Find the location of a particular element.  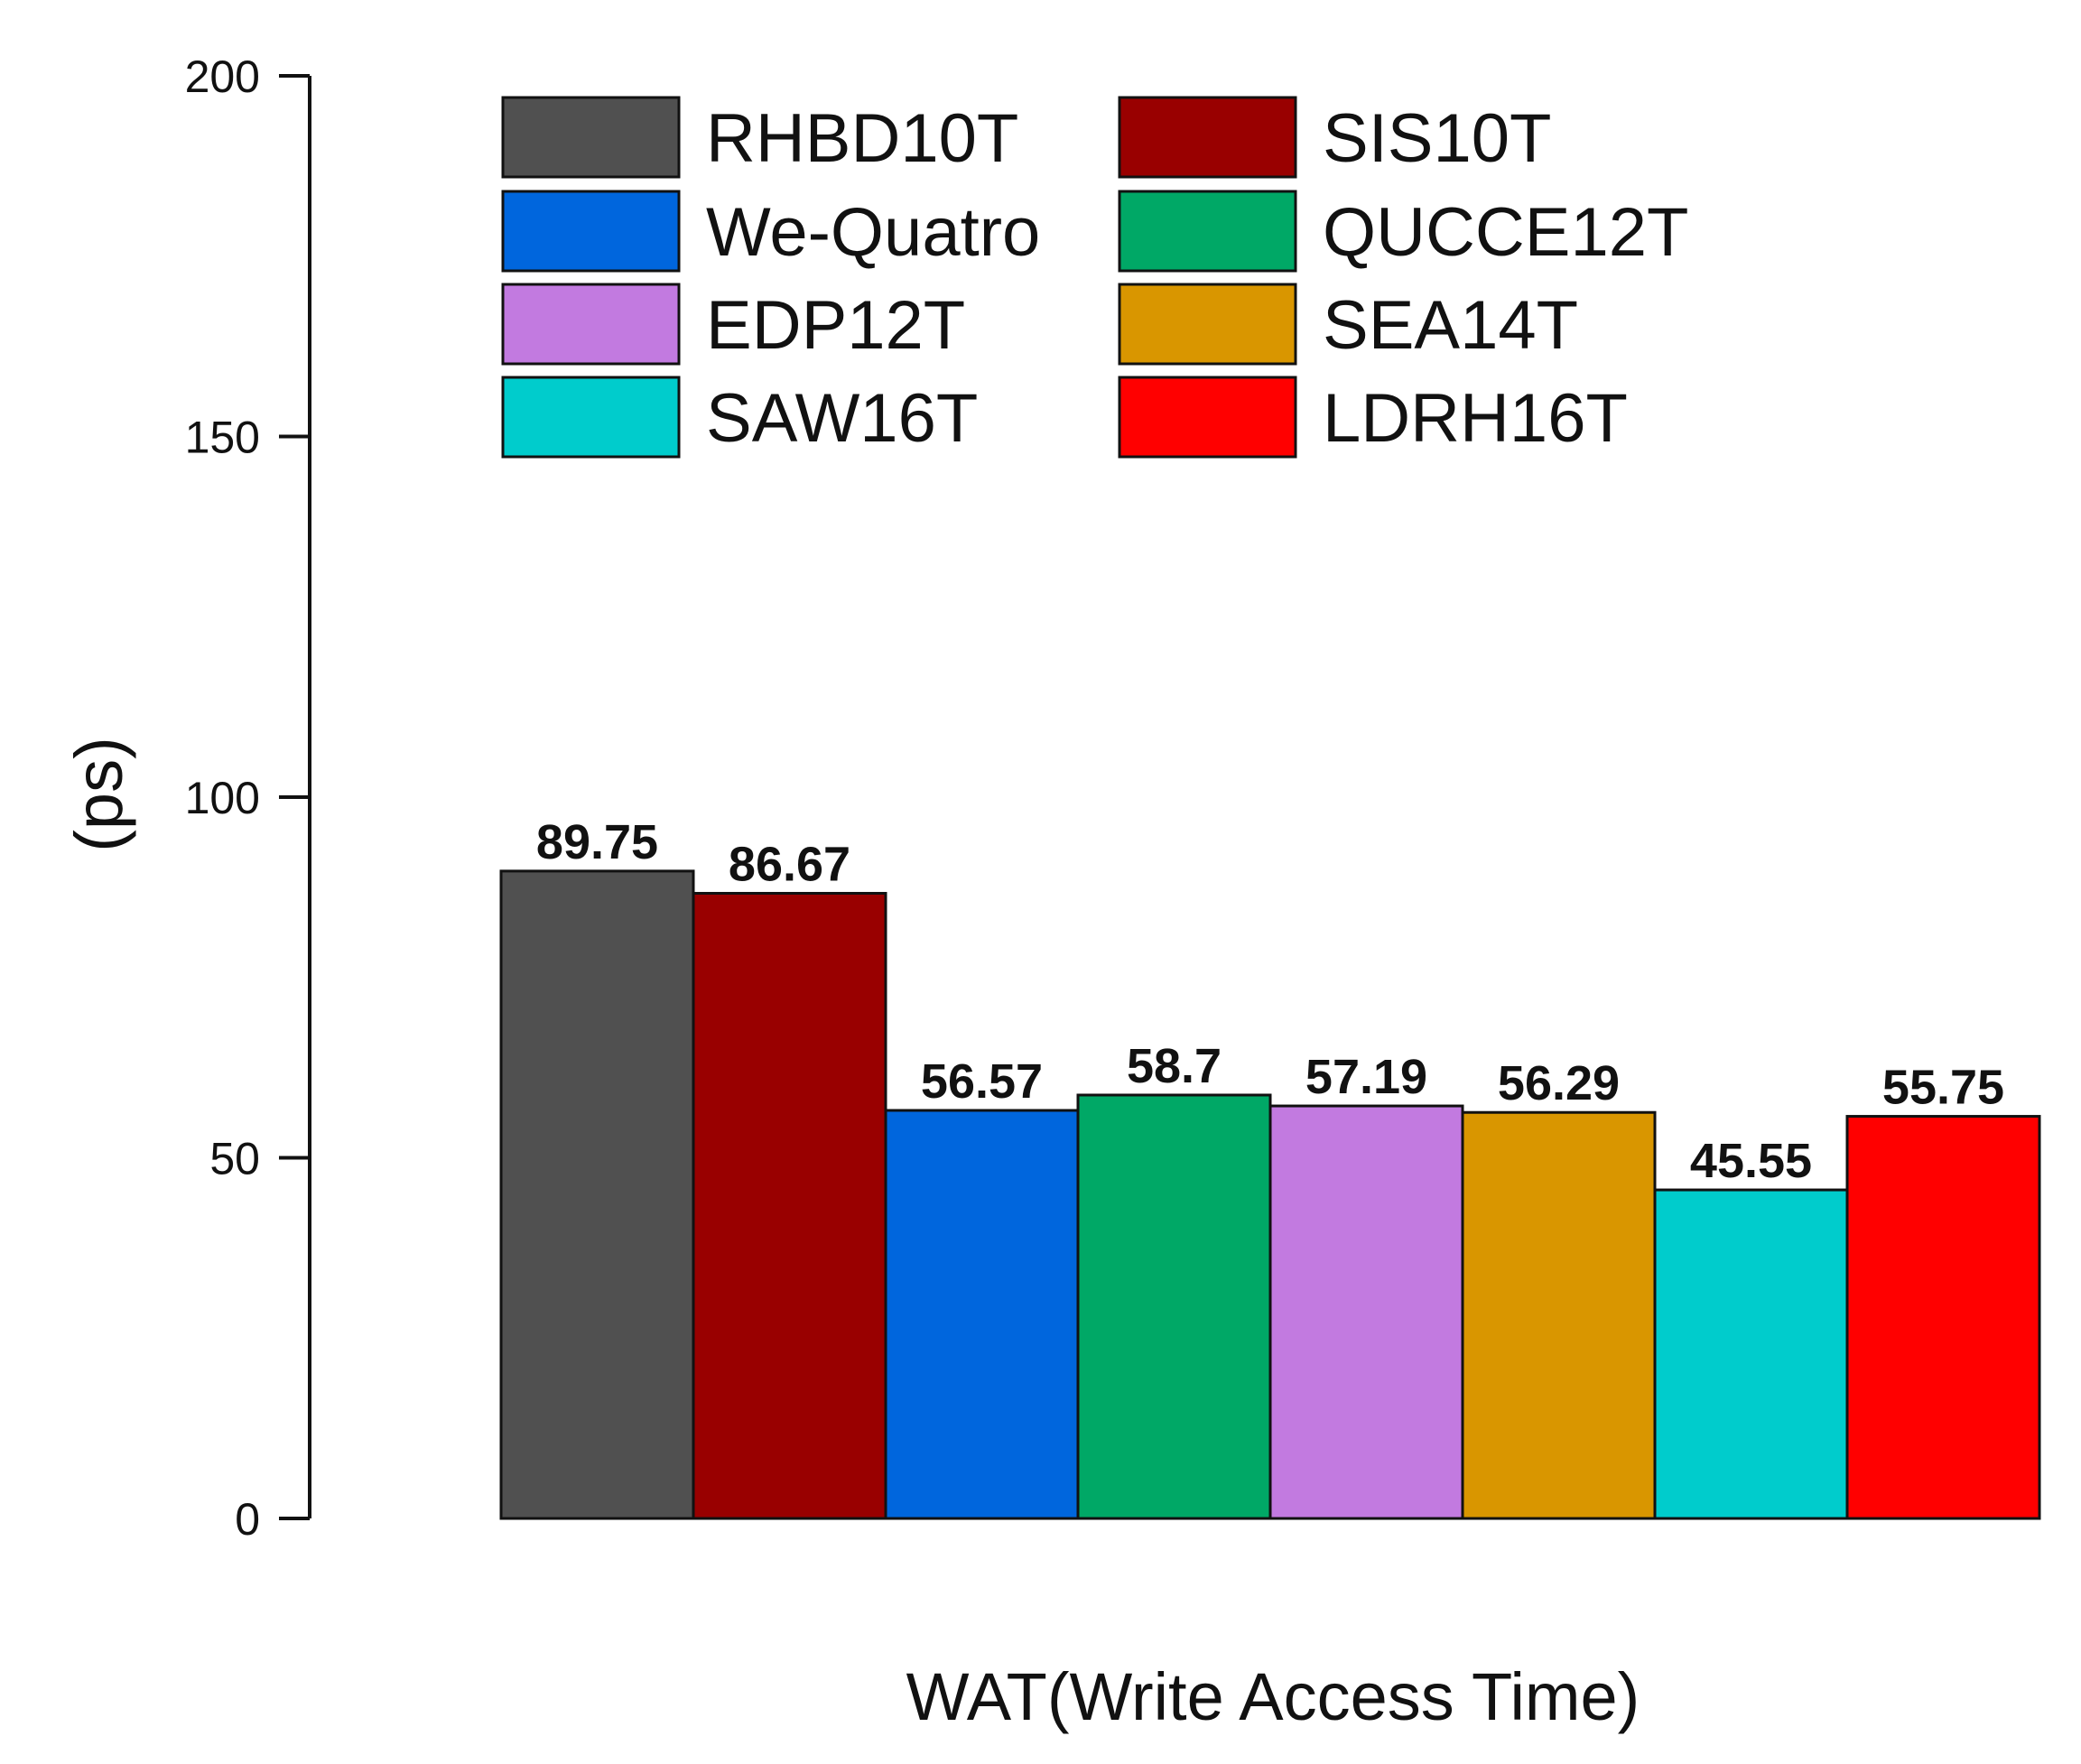

bar-sis10t is located at coordinates (789, 1206).